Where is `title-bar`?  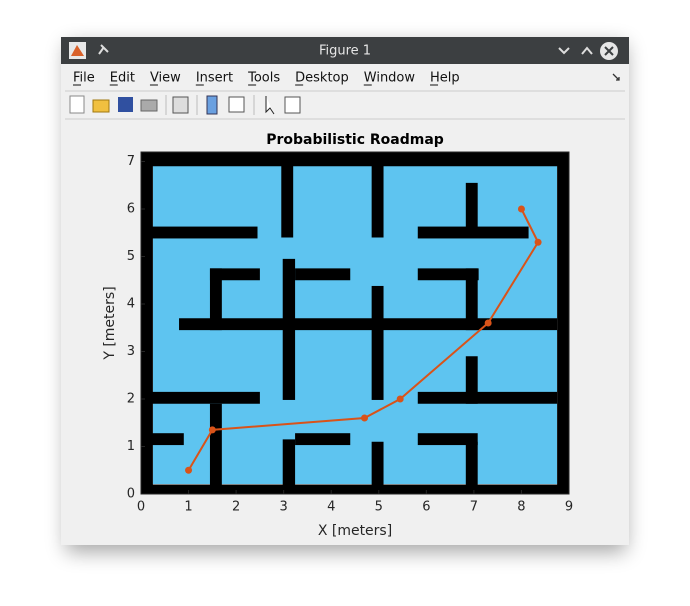
title-bar is located at coordinates (345, 50).